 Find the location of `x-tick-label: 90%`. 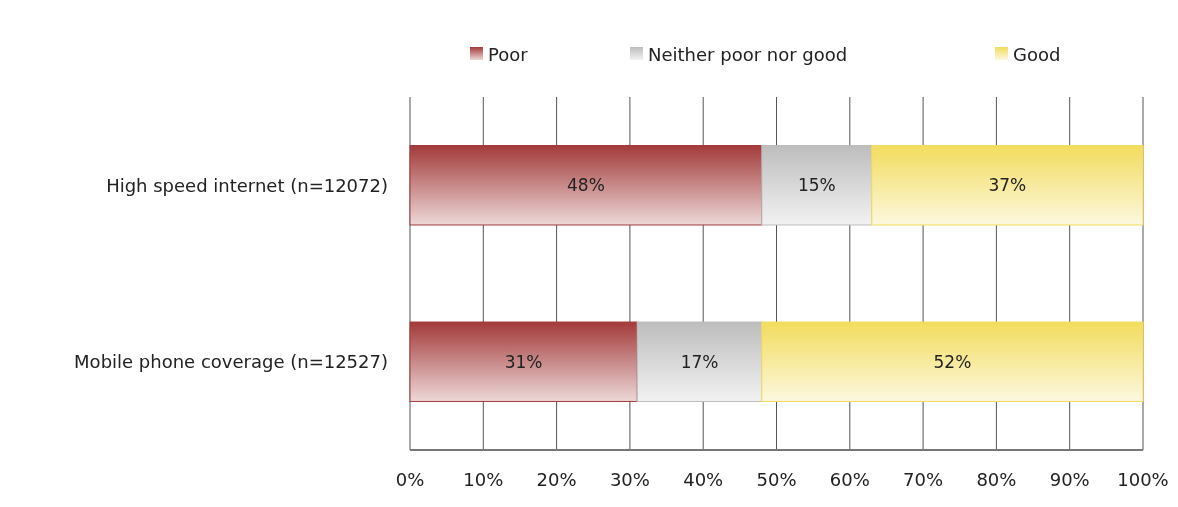

x-tick-label: 90% is located at coordinates (1069, 479).